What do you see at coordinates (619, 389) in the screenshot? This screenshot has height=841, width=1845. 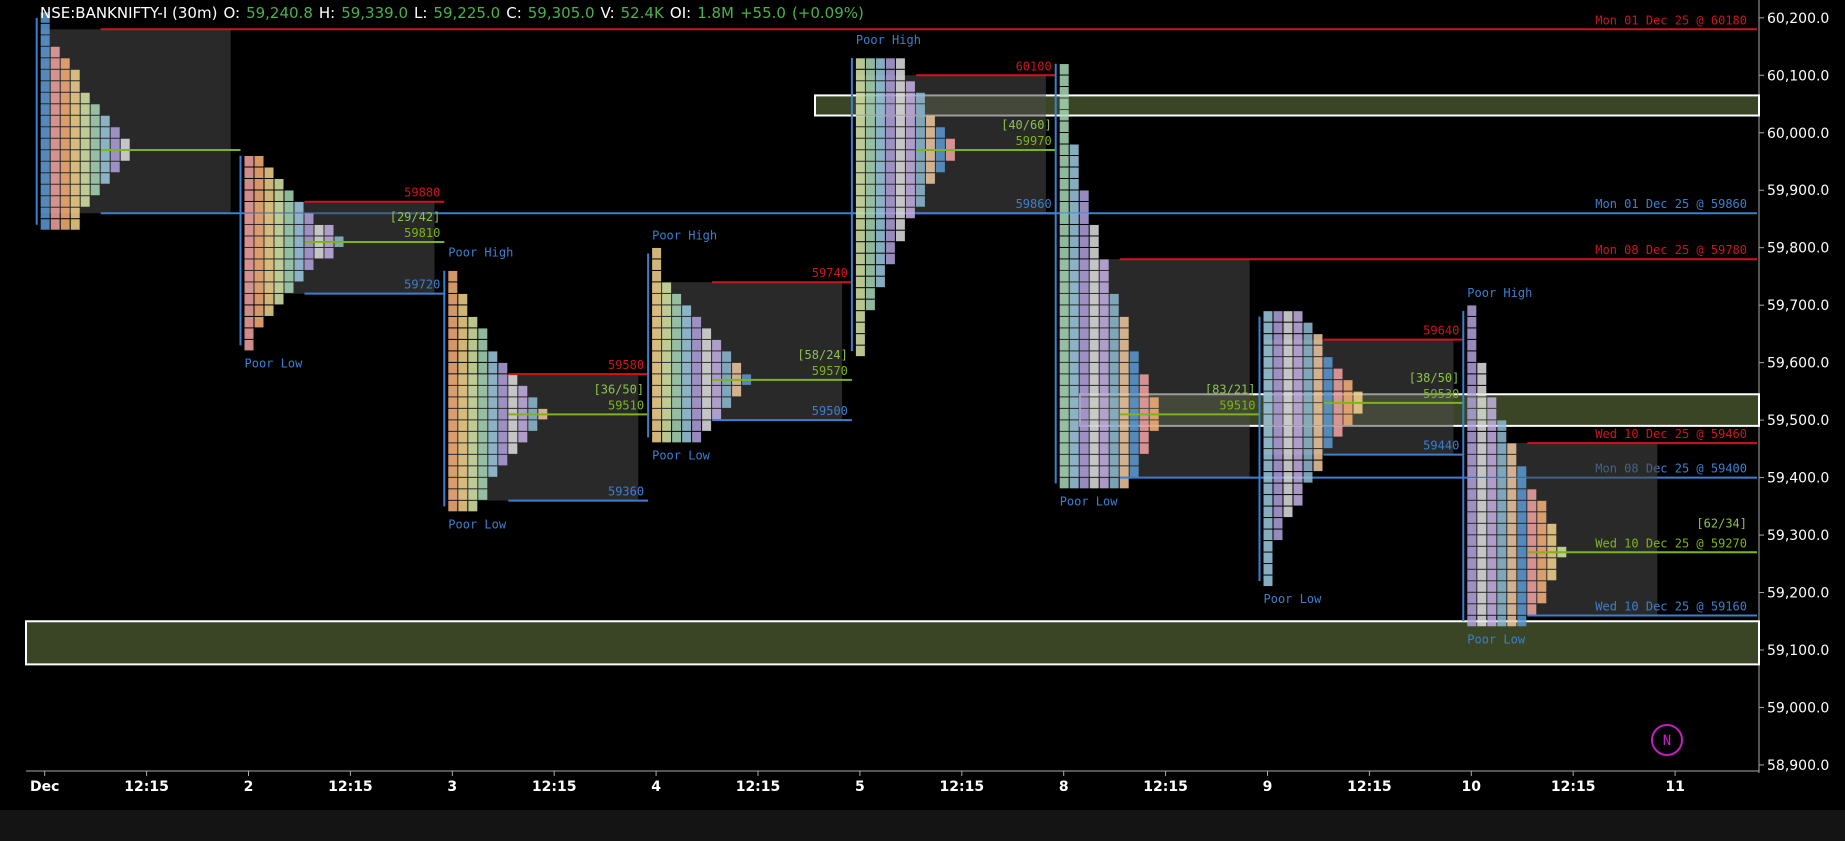 I see `poc-note: [36/50]` at bounding box center [619, 389].